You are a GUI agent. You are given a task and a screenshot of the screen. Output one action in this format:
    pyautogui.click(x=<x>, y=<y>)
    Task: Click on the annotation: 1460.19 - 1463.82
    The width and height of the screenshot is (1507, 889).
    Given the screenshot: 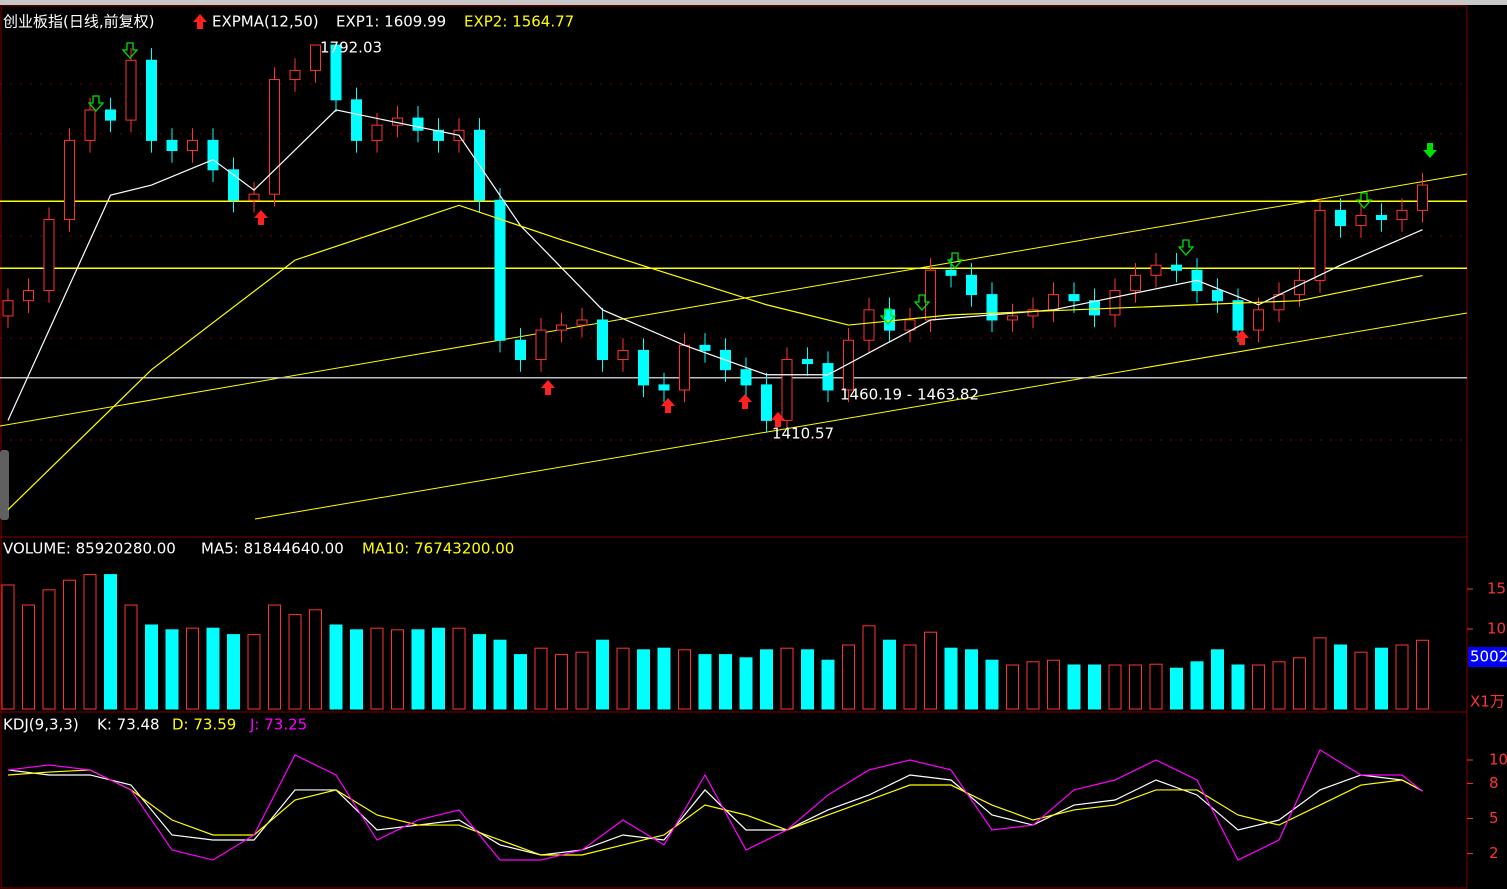 What is the action you would take?
    pyautogui.click(x=909, y=395)
    